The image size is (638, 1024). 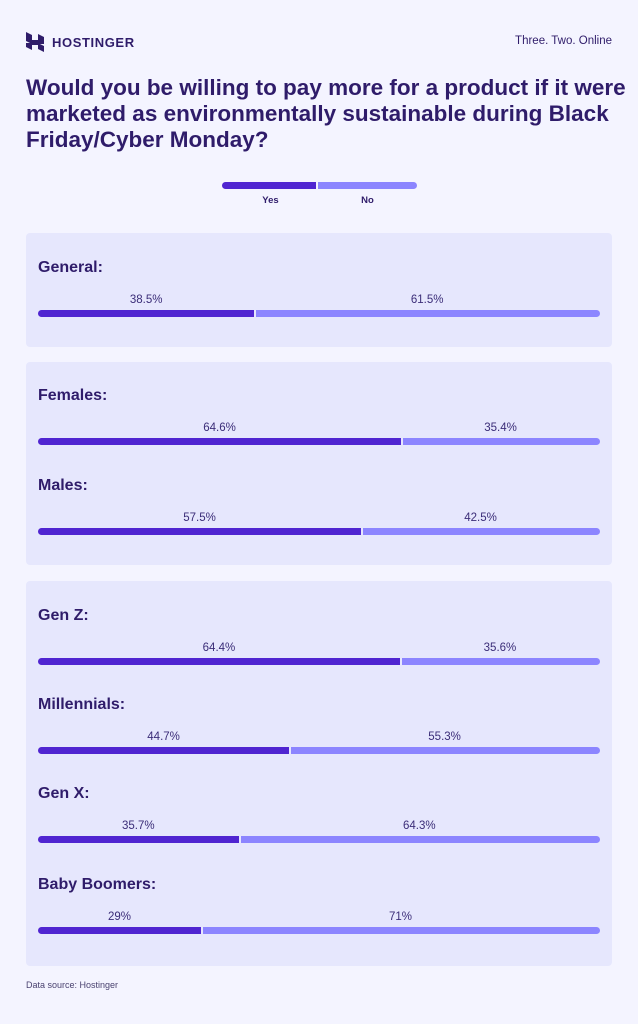 What do you see at coordinates (319, 906) in the screenshot?
I see `bar-row: Baby Boomers: 29% 71%` at bounding box center [319, 906].